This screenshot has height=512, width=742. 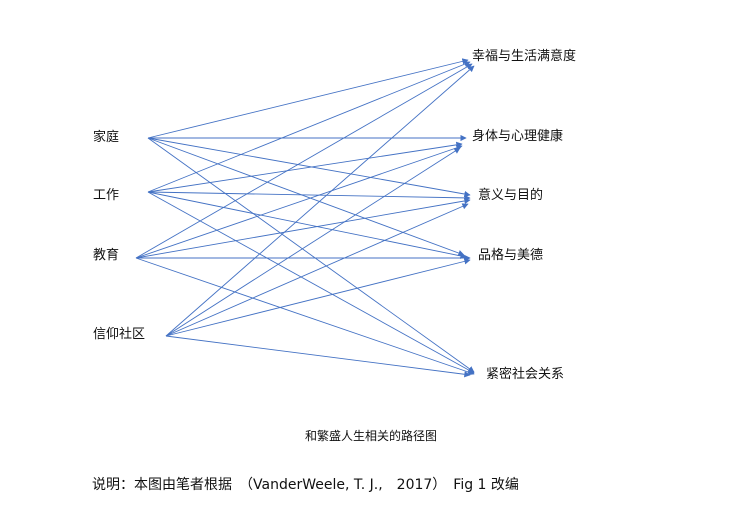 What do you see at coordinates (518, 136) in the screenshot?
I see `target-node-health: 身体与心理健康` at bounding box center [518, 136].